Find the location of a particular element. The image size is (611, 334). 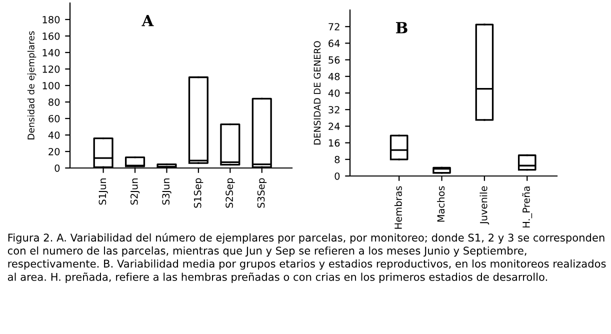

y-tick-label: 80 is located at coordinates (54, 102).